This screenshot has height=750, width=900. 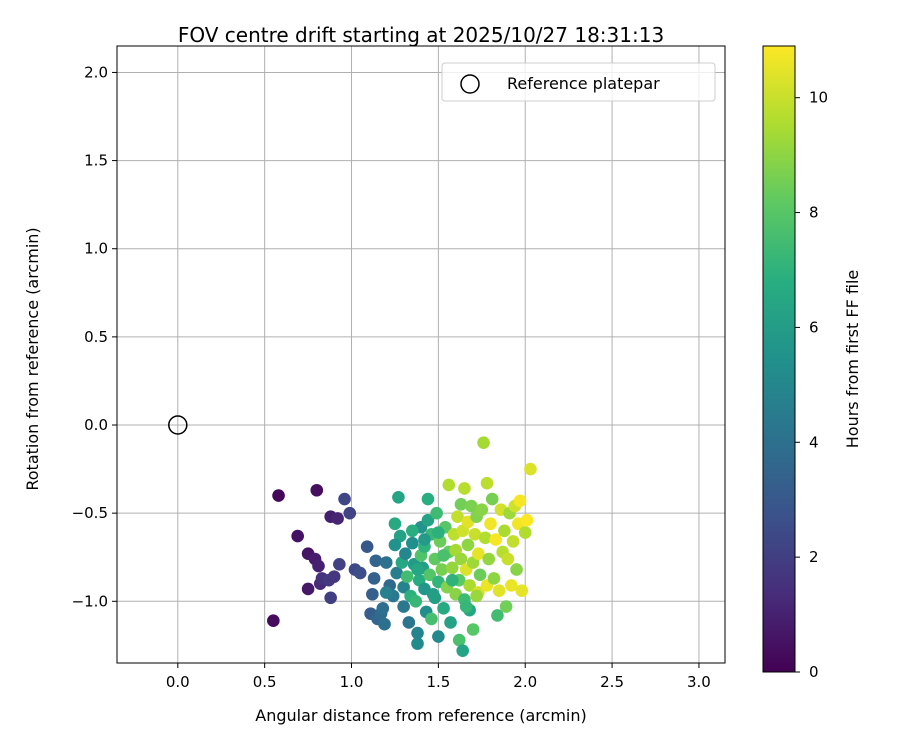 I want to click on colorbar-label: Hours from first FF file, so click(x=852, y=359).